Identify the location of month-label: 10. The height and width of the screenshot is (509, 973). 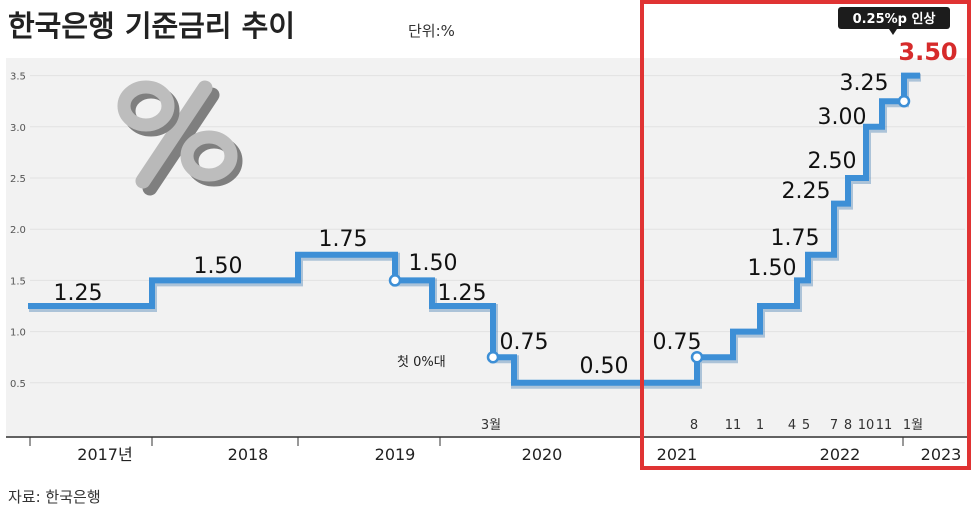
(866, 425).